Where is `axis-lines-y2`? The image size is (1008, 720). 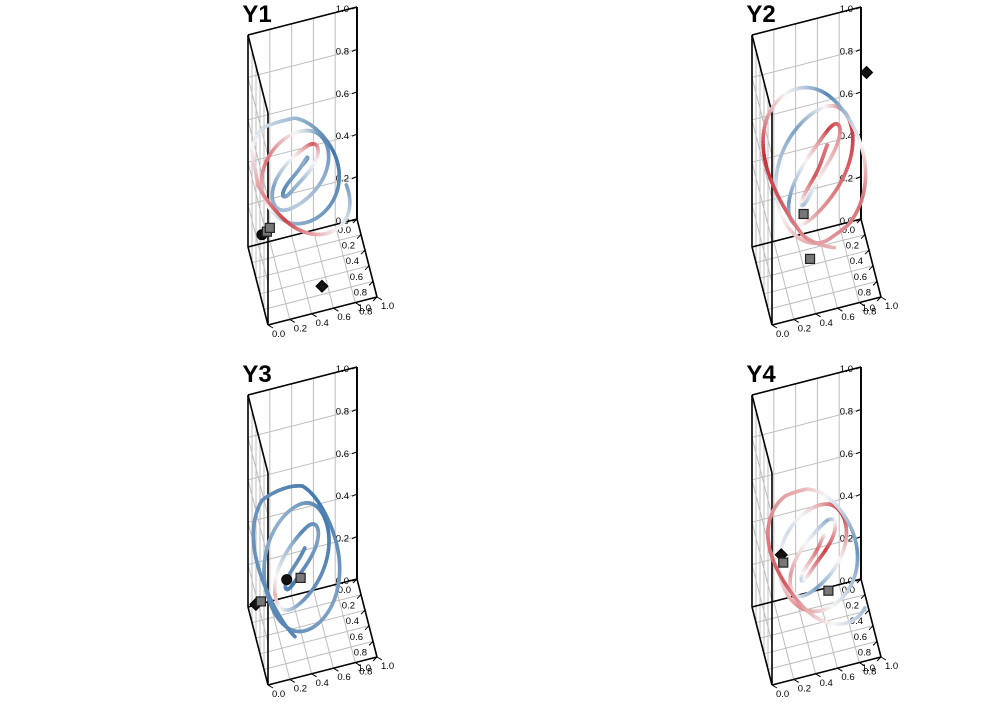 axis-lines-y2 is located at coordinates (826, 166).